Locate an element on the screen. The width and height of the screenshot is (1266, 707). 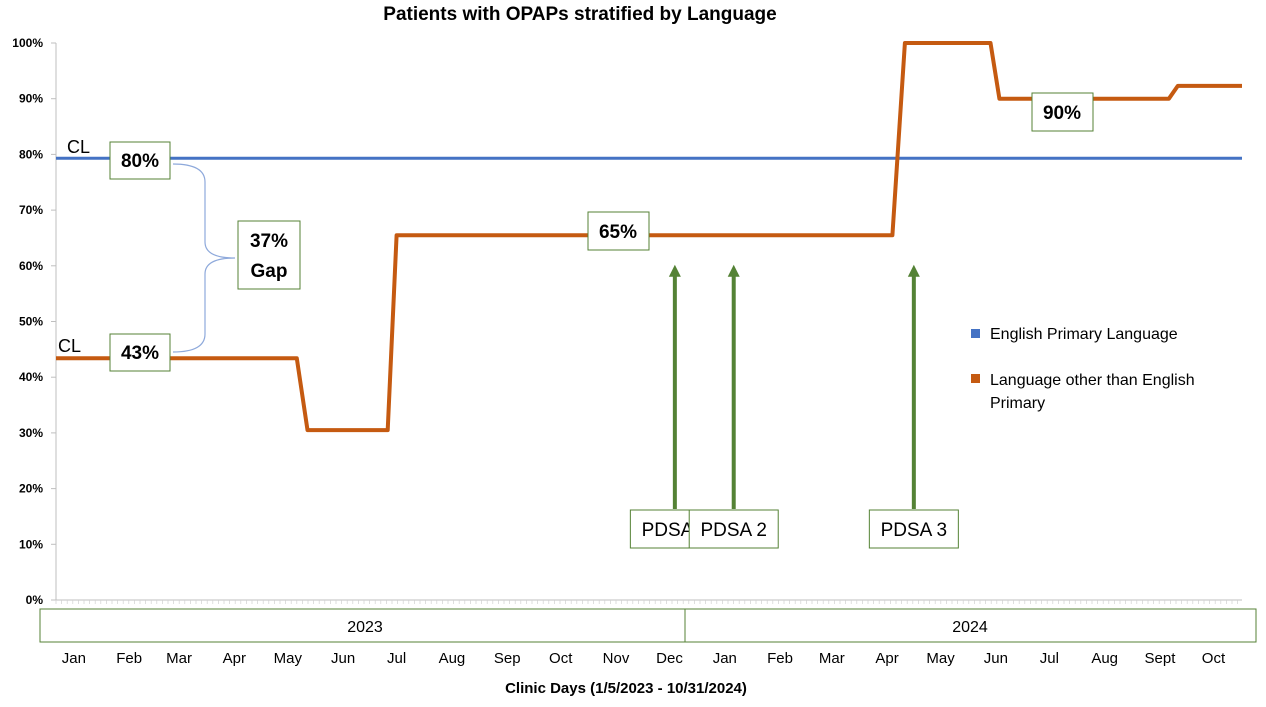
other-final-value-box: 90% is located at coordinates (1062, 112).